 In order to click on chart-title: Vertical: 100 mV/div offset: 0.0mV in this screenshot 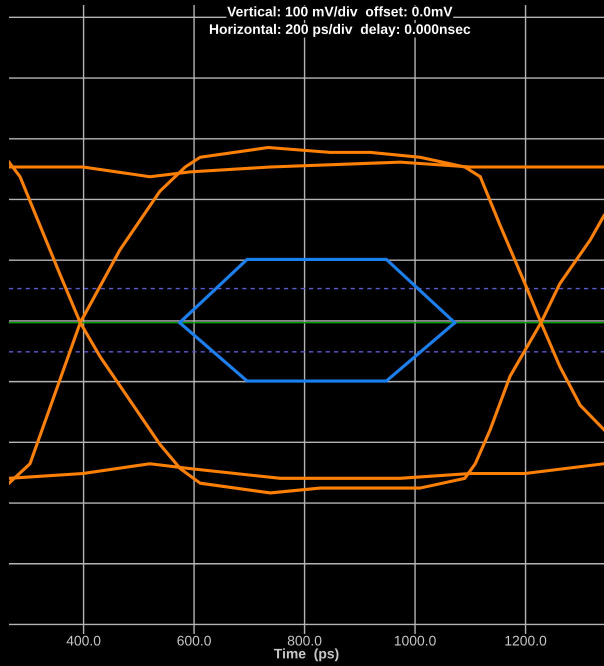, I will do `click(339, 11)`.